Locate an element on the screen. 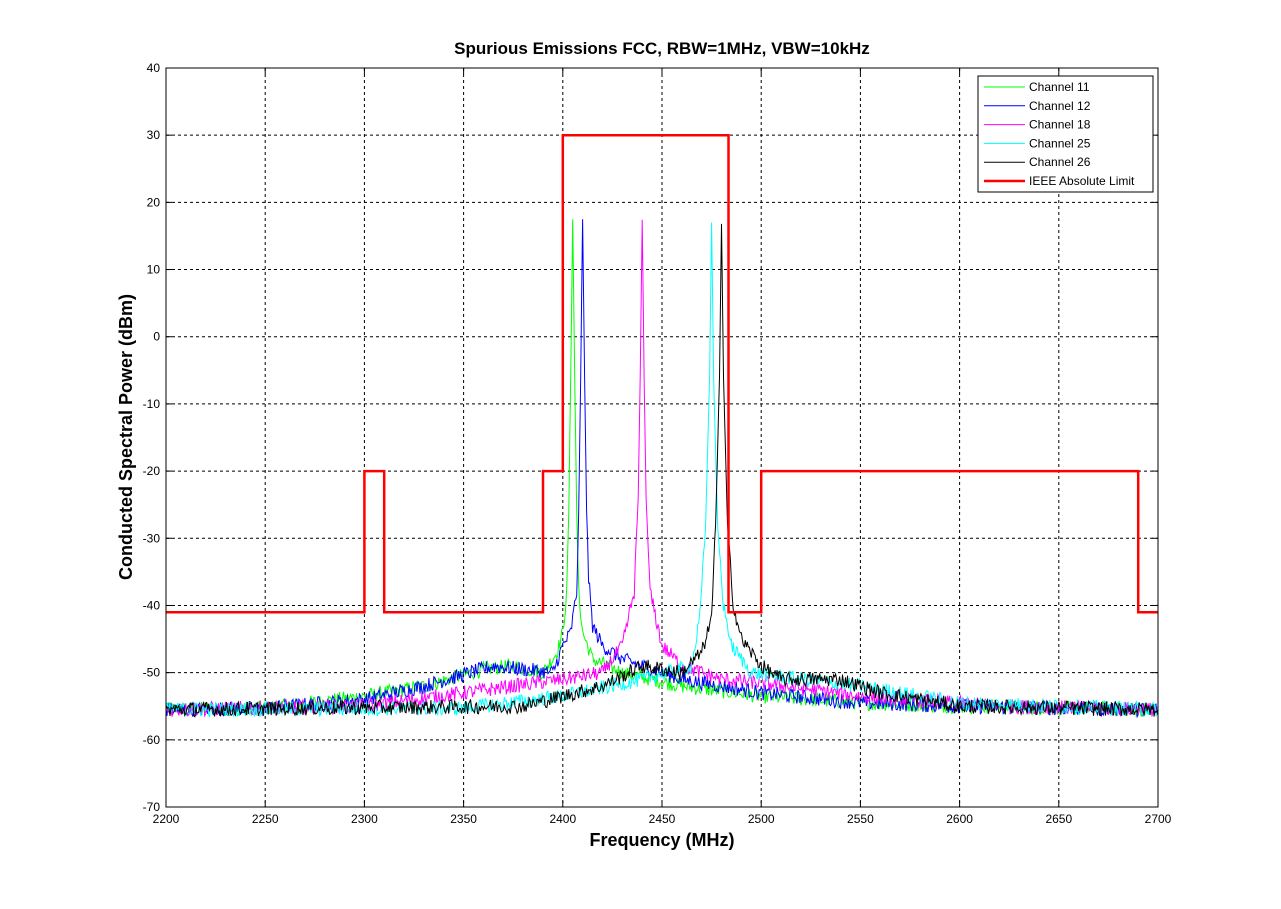  y-tick-label: 10 is located at coordinates (154, 270).